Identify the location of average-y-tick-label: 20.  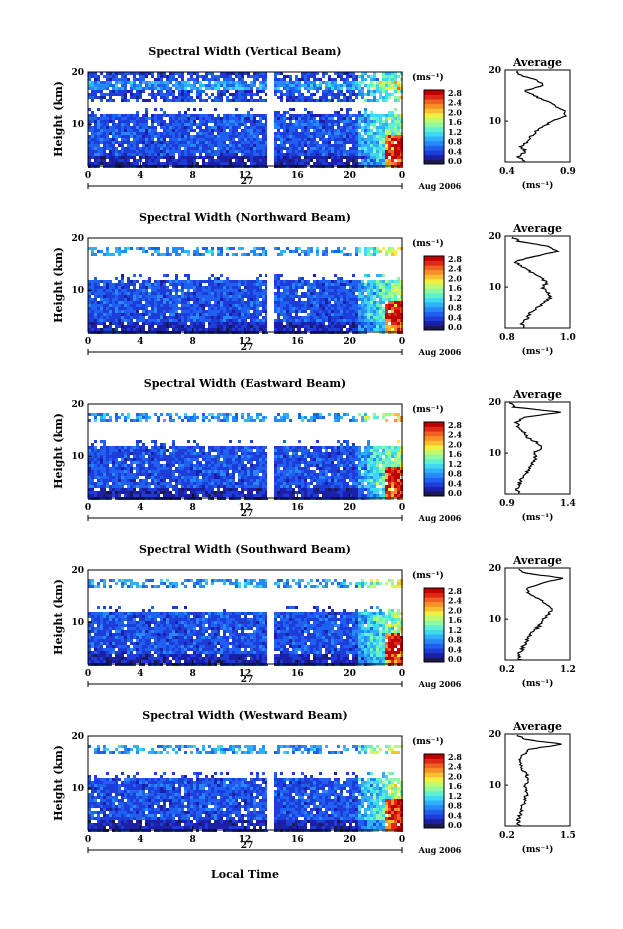
(494, 237).